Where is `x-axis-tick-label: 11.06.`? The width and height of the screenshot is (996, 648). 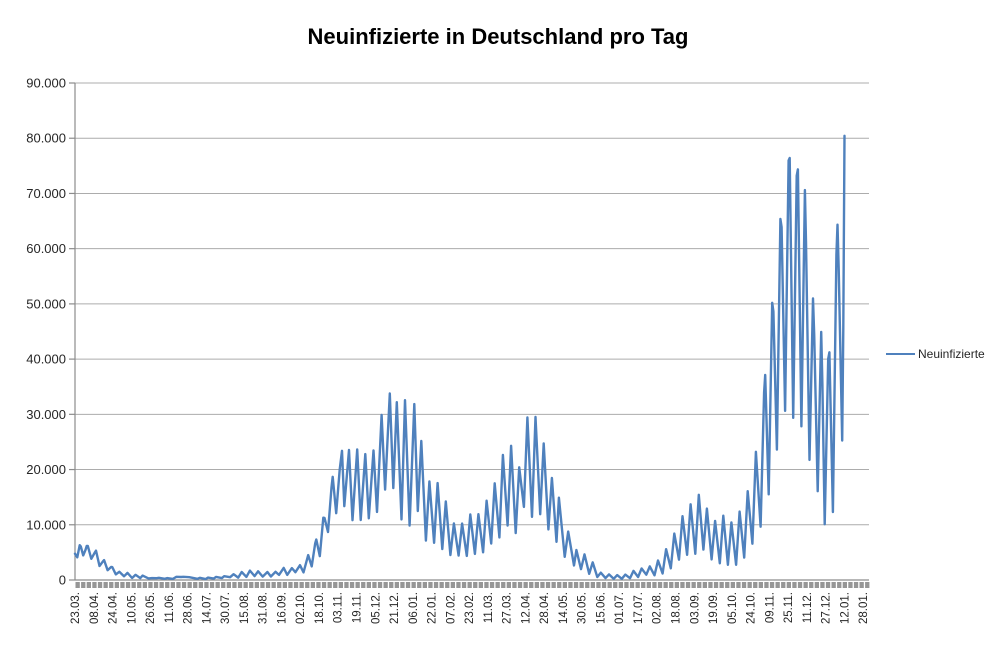
x-axis-tick-label: 11.06. is located at coordinates (170, 607).